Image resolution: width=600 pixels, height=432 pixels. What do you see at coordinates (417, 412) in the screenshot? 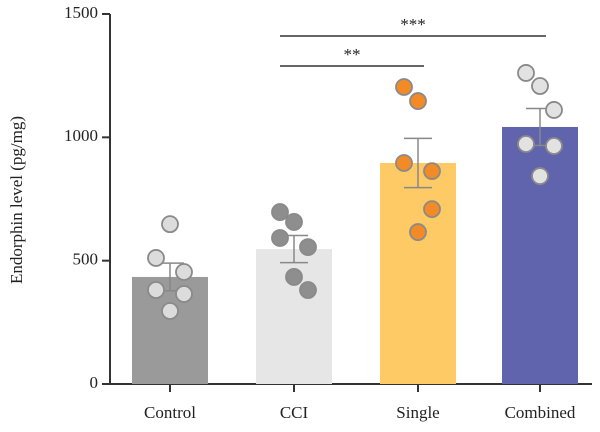
I see `x-tick-label: Single` at bounding box center [417, 412].